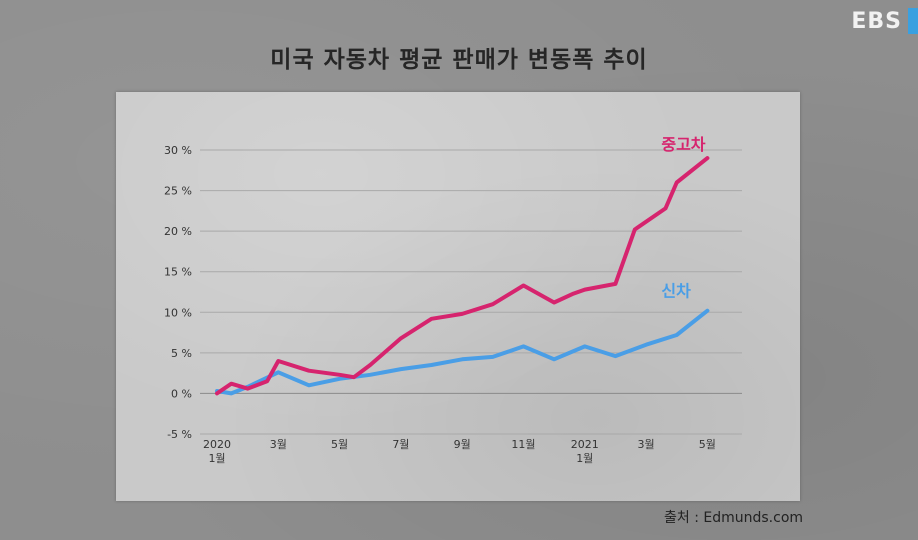  I want to click on series-label: 신차, so click(676, 291).